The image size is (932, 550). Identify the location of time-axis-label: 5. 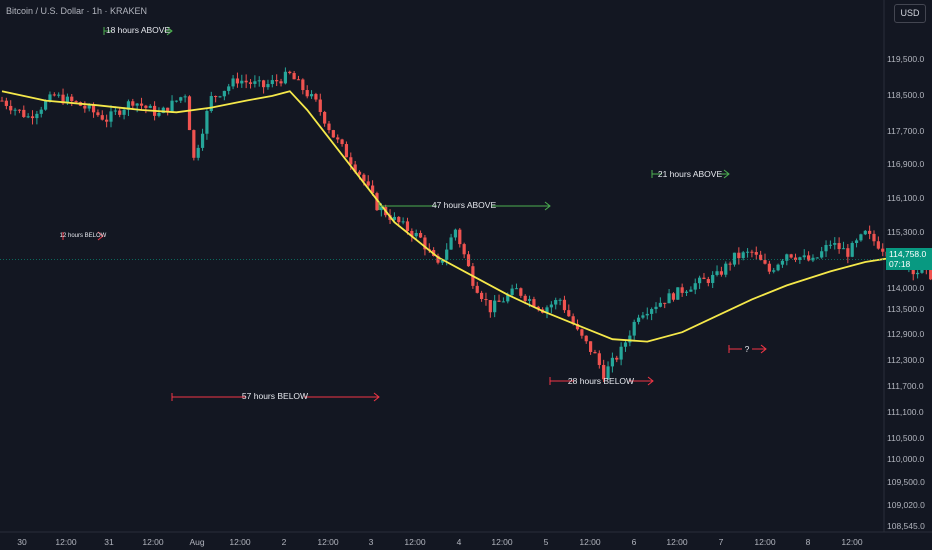
(546, 542).